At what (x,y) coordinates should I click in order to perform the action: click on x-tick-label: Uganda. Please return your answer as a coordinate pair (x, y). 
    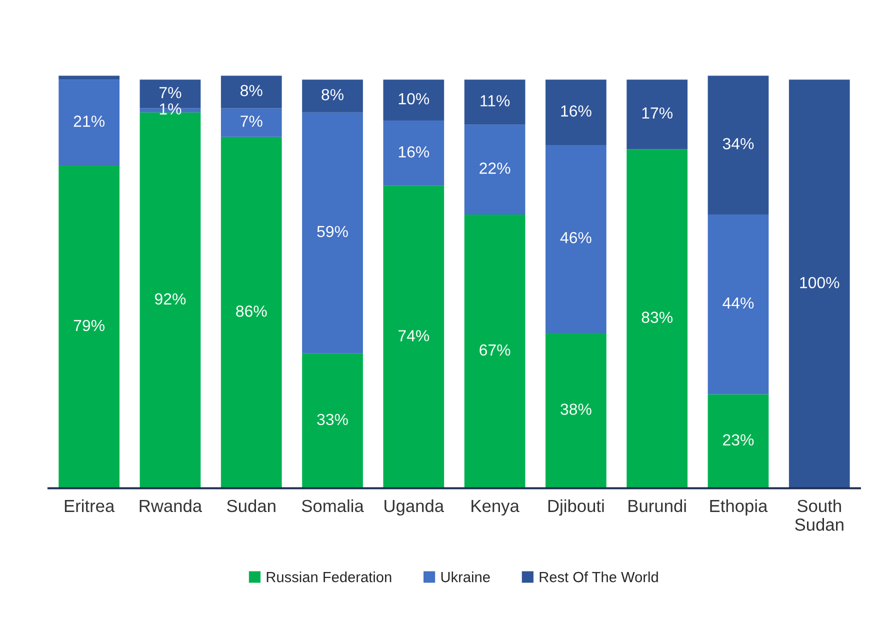
    Looking at the image, I should click on (414, 507).